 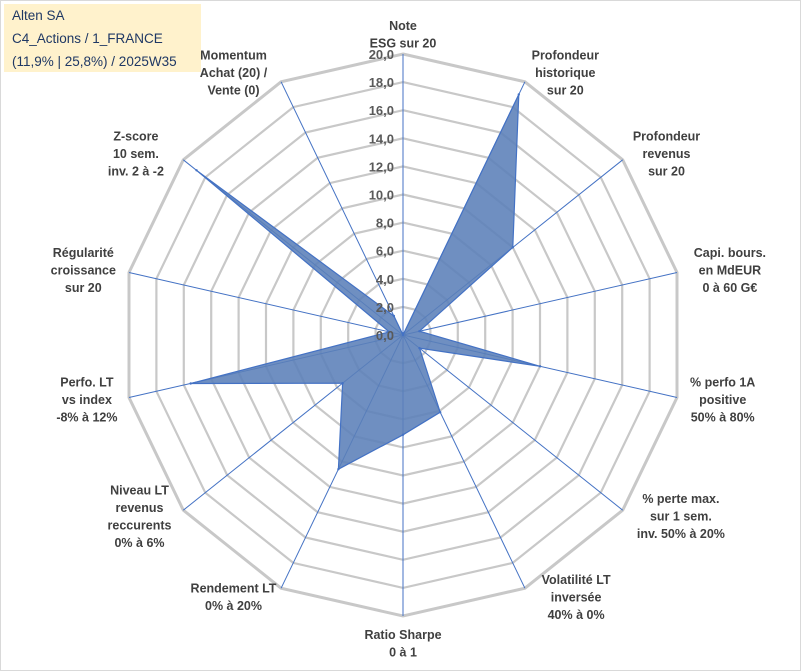 I want to click on axis-label-line: 10 sem., so click(x=136, y=154).